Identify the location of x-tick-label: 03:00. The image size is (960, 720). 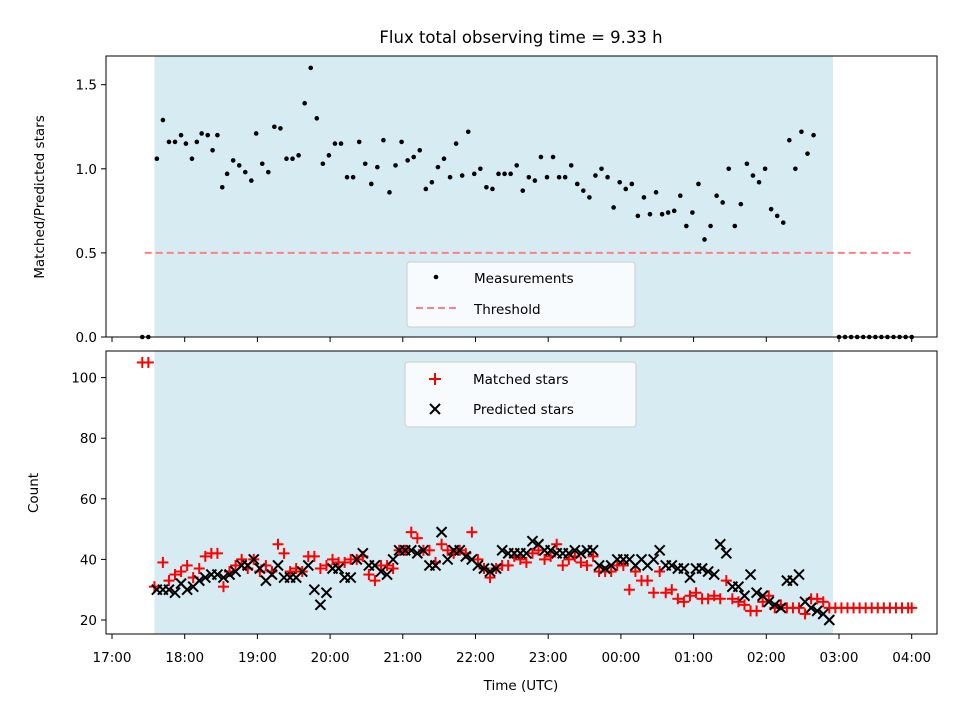
(839, 658).